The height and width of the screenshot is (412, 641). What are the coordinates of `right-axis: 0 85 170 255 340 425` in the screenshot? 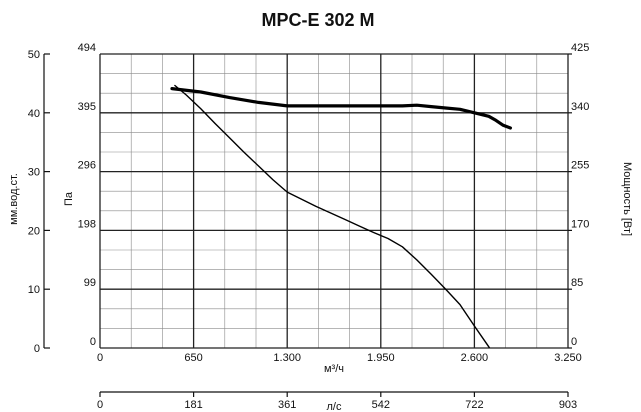 It's located at (578, 195).